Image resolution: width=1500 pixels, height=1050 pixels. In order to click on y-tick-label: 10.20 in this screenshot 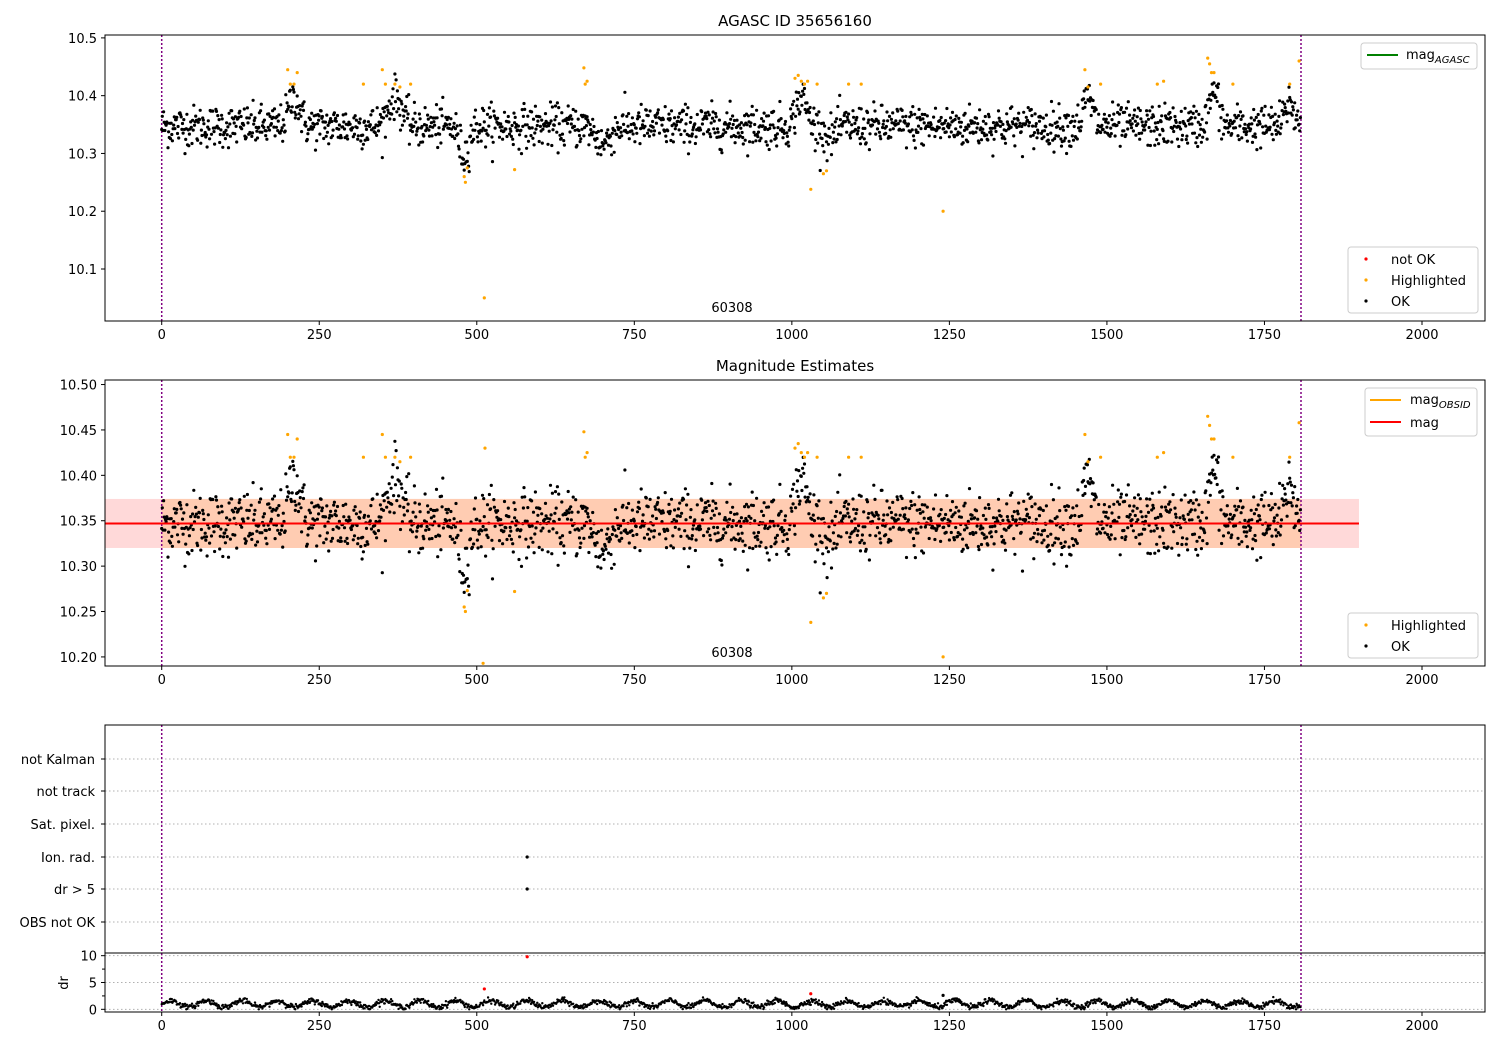, I will do `click(78, 658)`.